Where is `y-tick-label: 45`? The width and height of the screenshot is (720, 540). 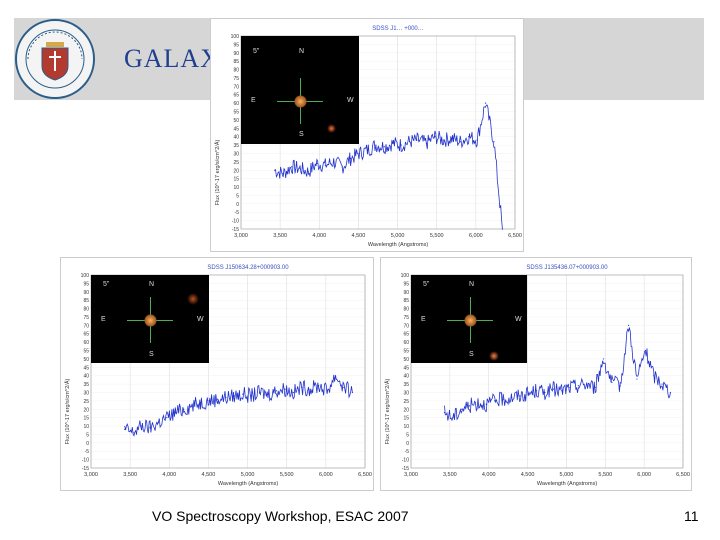 y-tick-label: 45 is located at coordinates (406, 368).